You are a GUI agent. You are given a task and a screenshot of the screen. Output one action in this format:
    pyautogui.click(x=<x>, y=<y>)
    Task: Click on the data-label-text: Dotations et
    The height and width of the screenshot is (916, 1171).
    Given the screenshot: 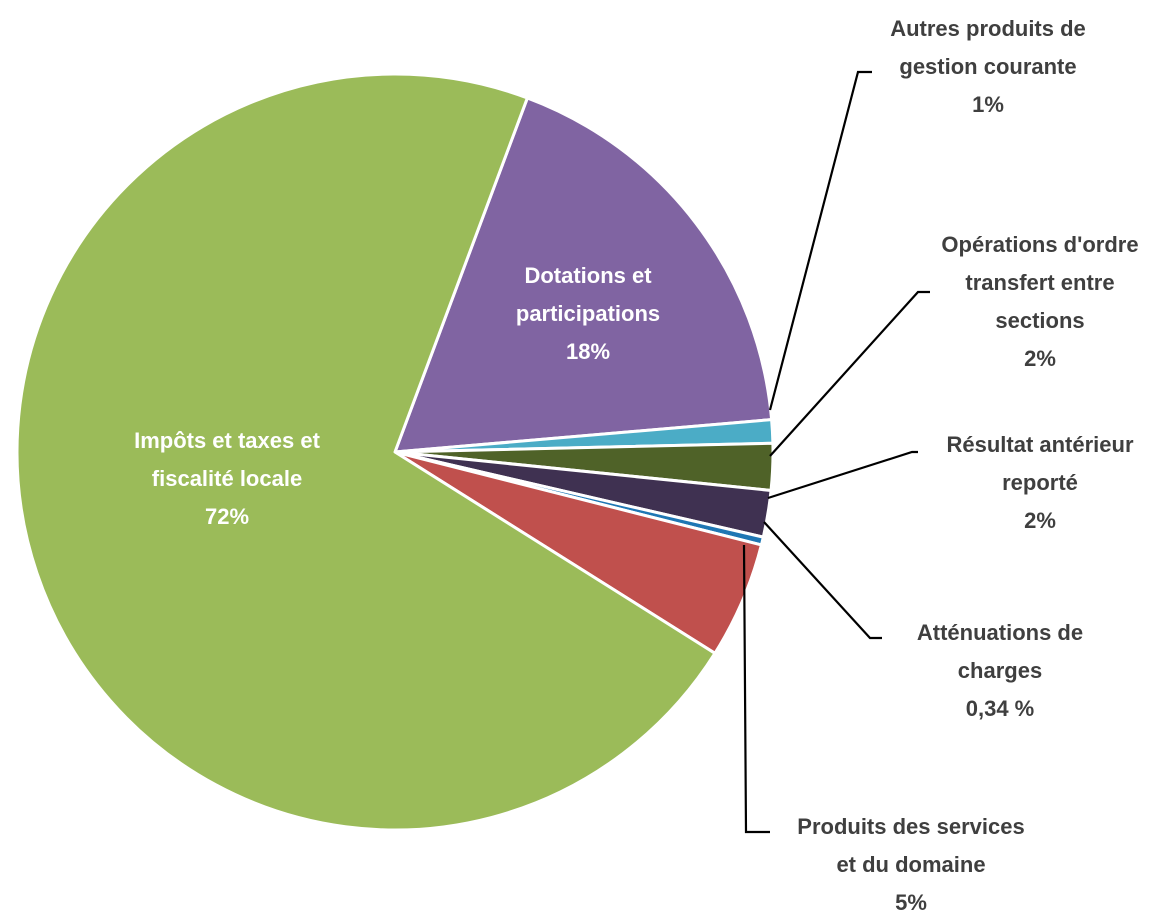 What is the action you would take?
    pyautogui.click(x=588, y=275)
    